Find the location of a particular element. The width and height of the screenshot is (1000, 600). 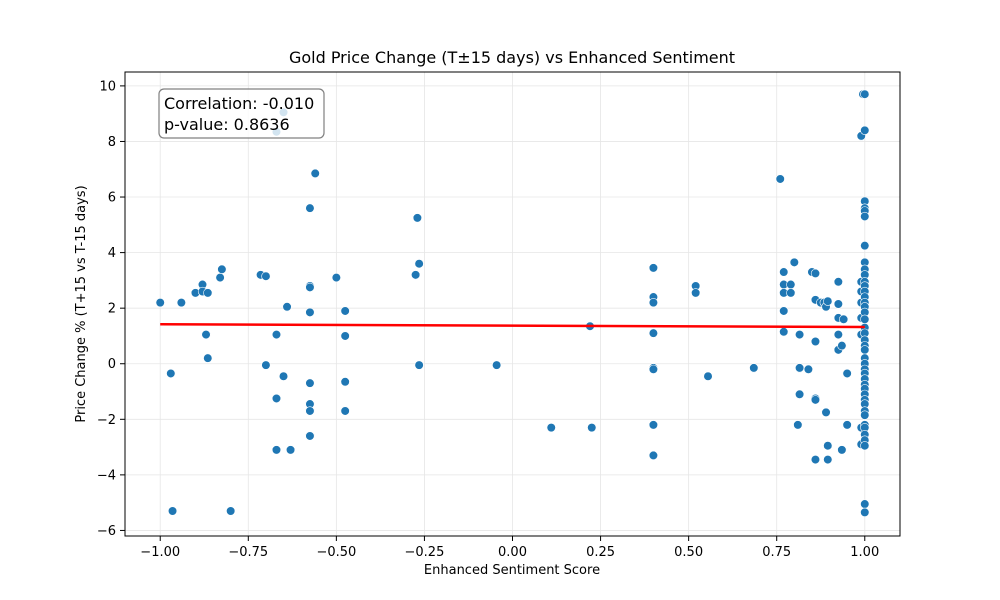

x-tick-label: −0.25 is located at coordinates (425, 552).